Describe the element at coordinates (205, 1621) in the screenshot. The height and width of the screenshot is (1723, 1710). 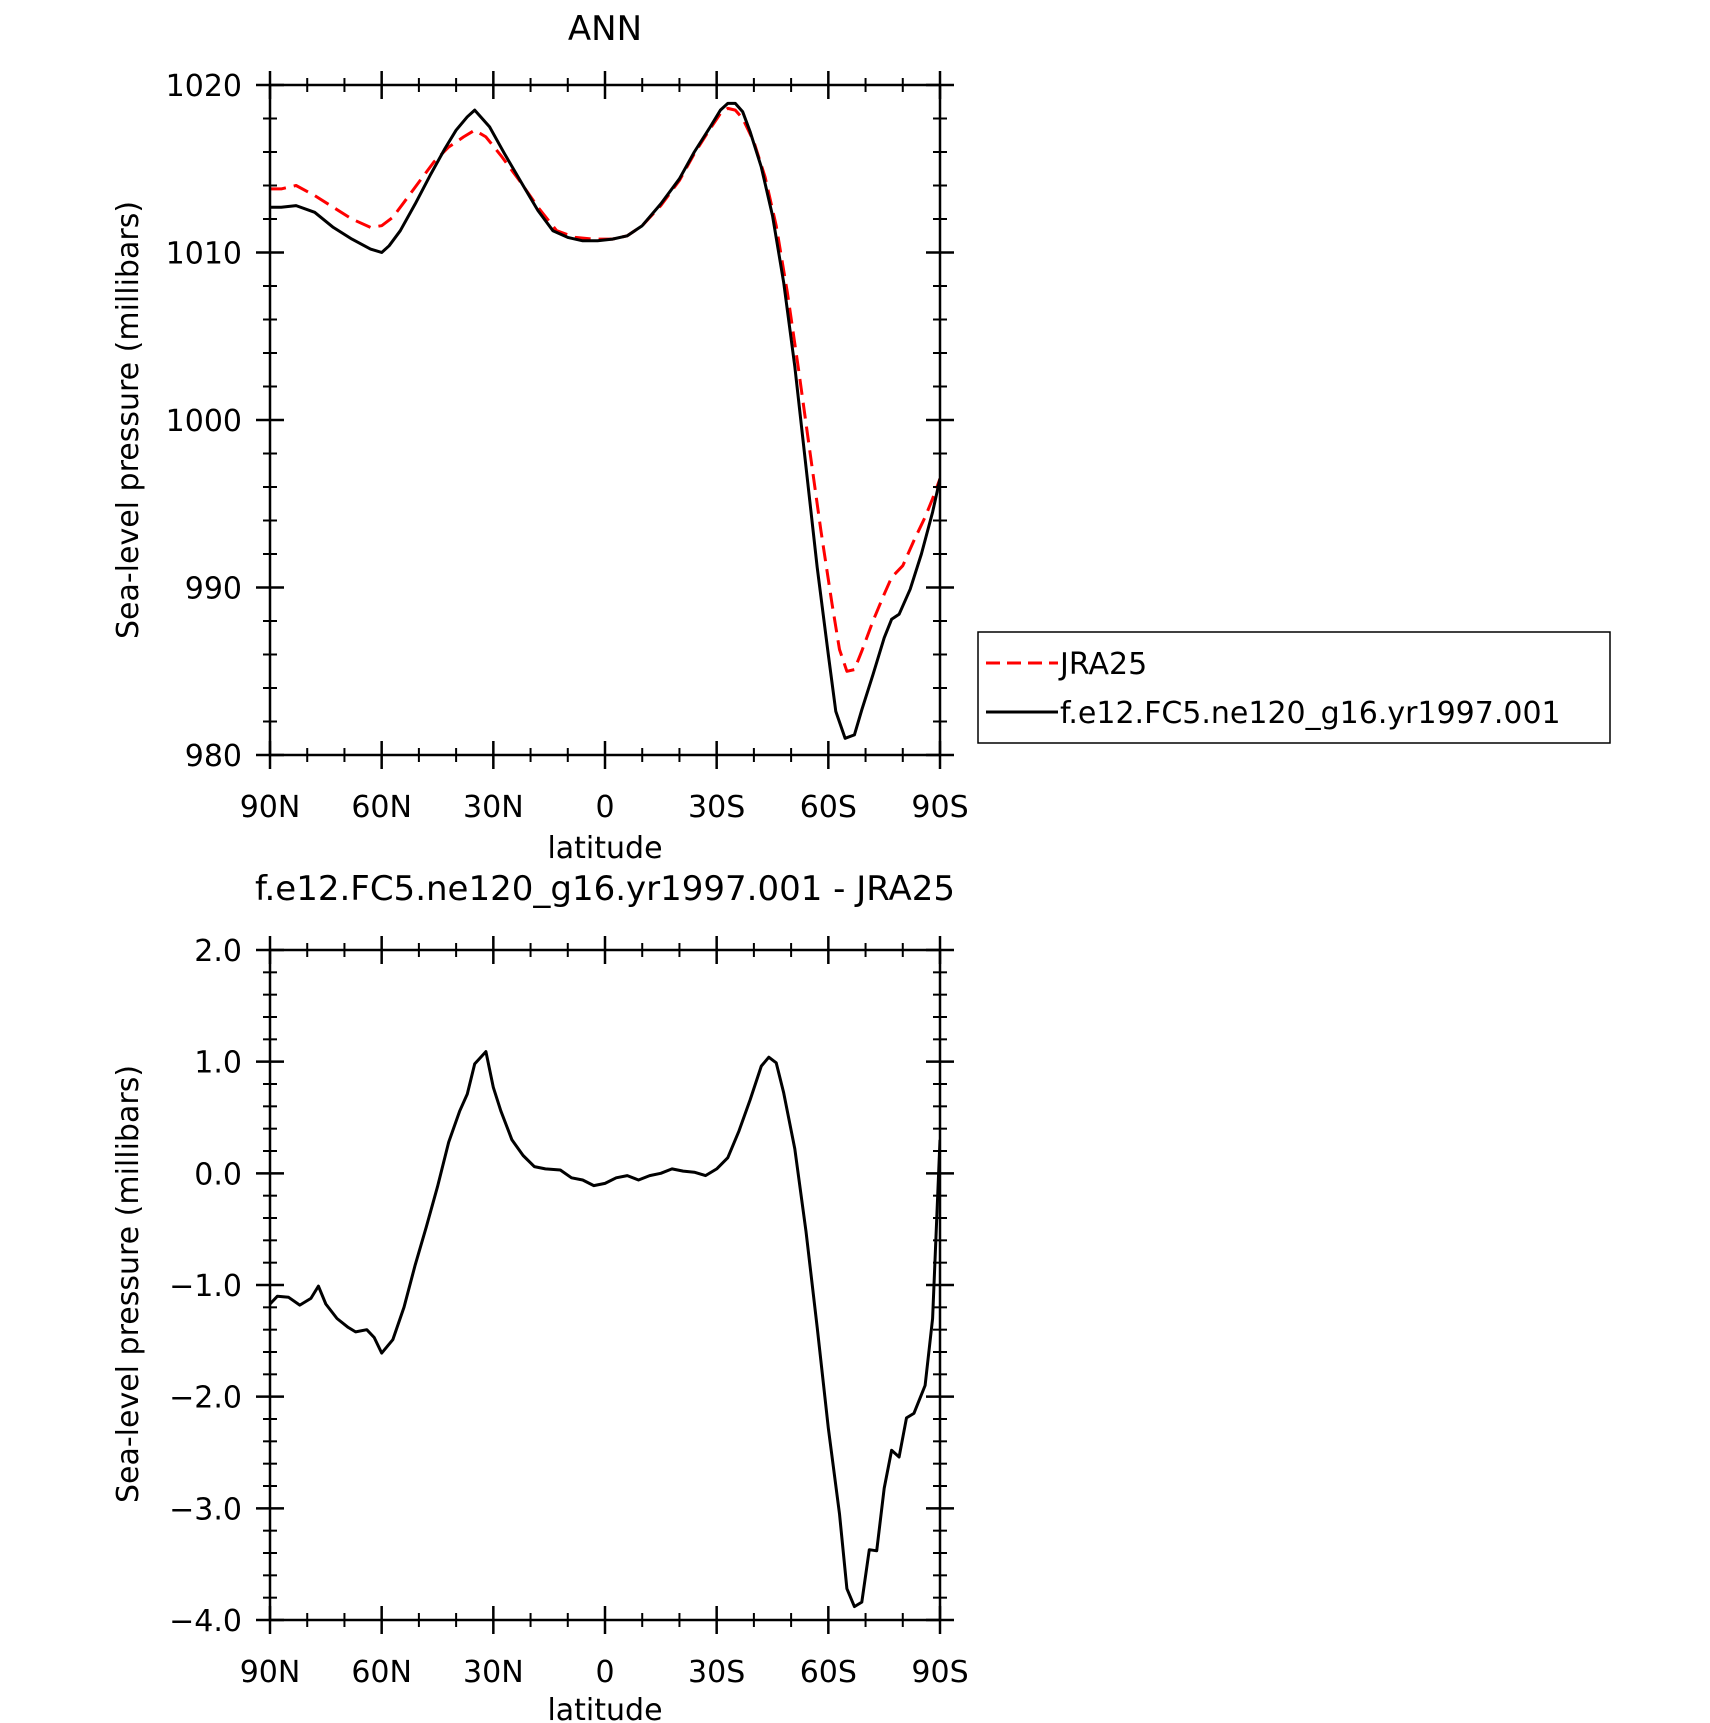
I see `y-tick-label: −4.0` at that location.